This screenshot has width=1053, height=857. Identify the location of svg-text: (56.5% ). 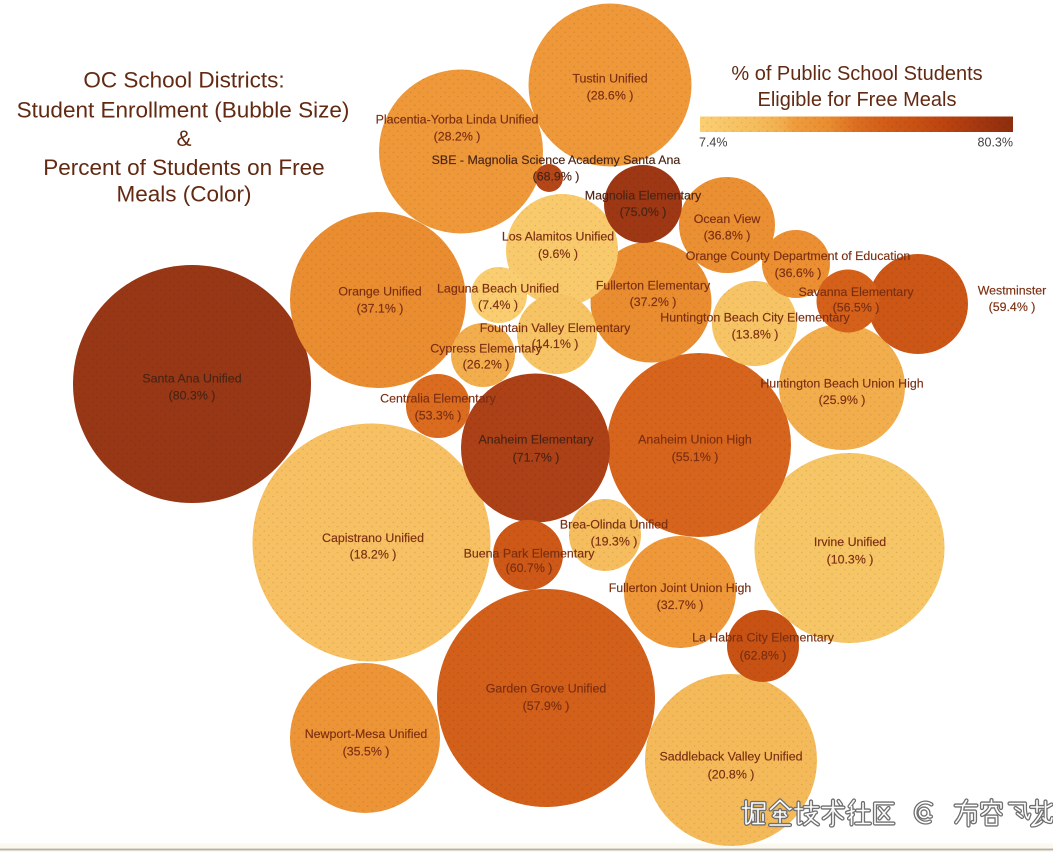
(856, 307).